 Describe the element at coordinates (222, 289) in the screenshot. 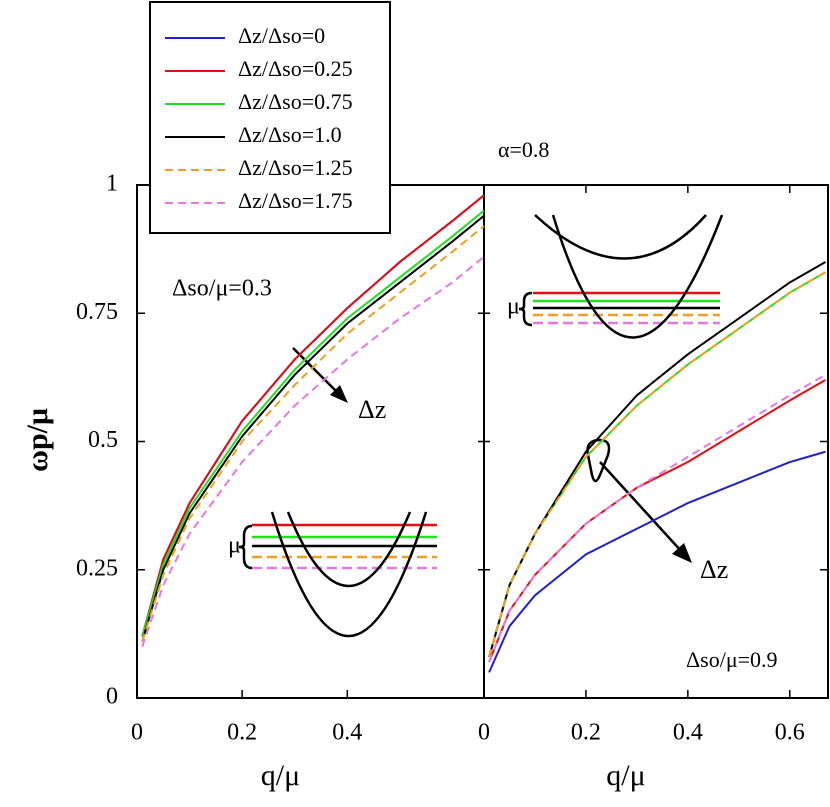

I see `annotation: Δso/μ=0.3` at that location.